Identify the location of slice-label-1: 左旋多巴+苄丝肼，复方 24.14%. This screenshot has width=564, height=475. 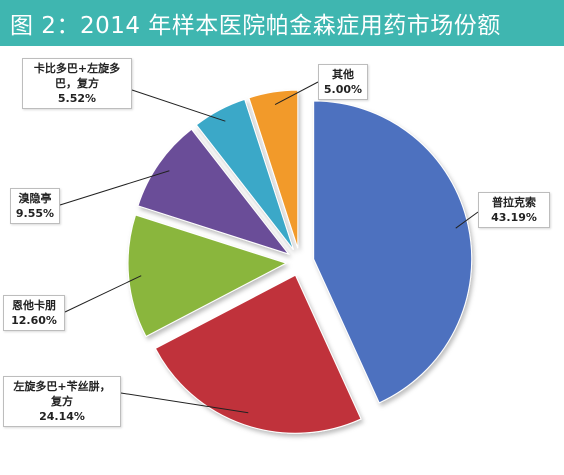
(62, 401).